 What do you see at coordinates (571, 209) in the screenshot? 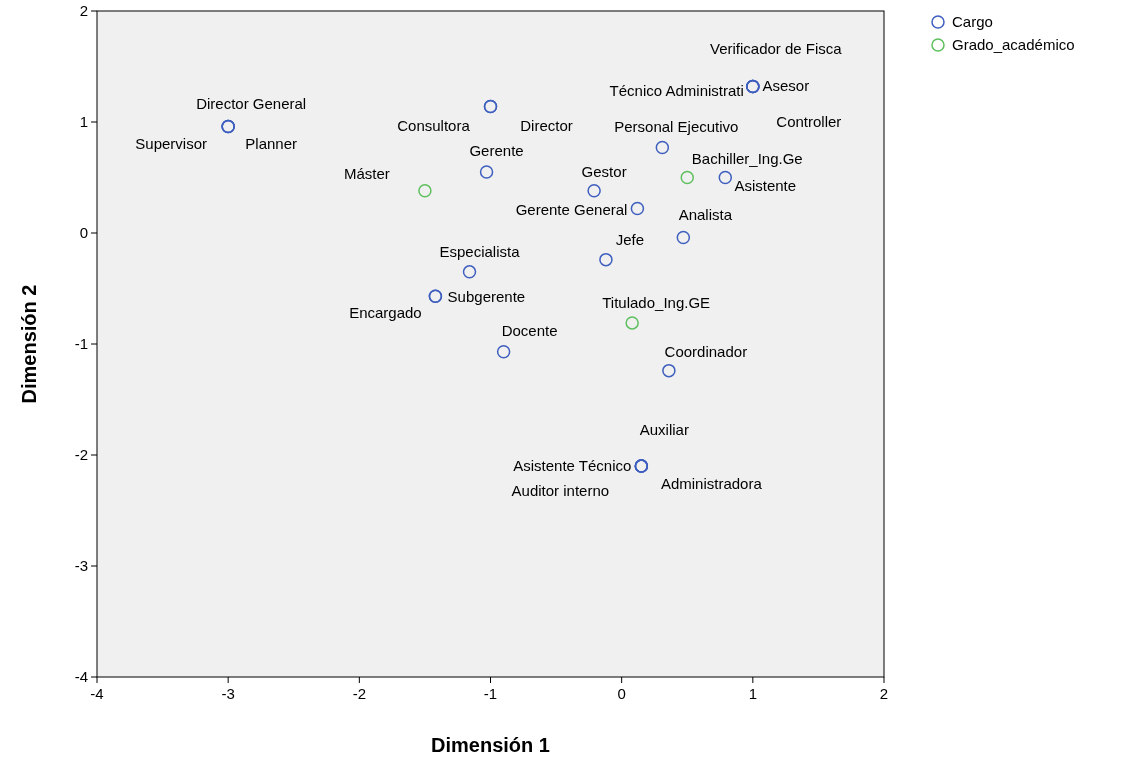
I see `annotation: Gerente General` at bounding box center [571, 209].